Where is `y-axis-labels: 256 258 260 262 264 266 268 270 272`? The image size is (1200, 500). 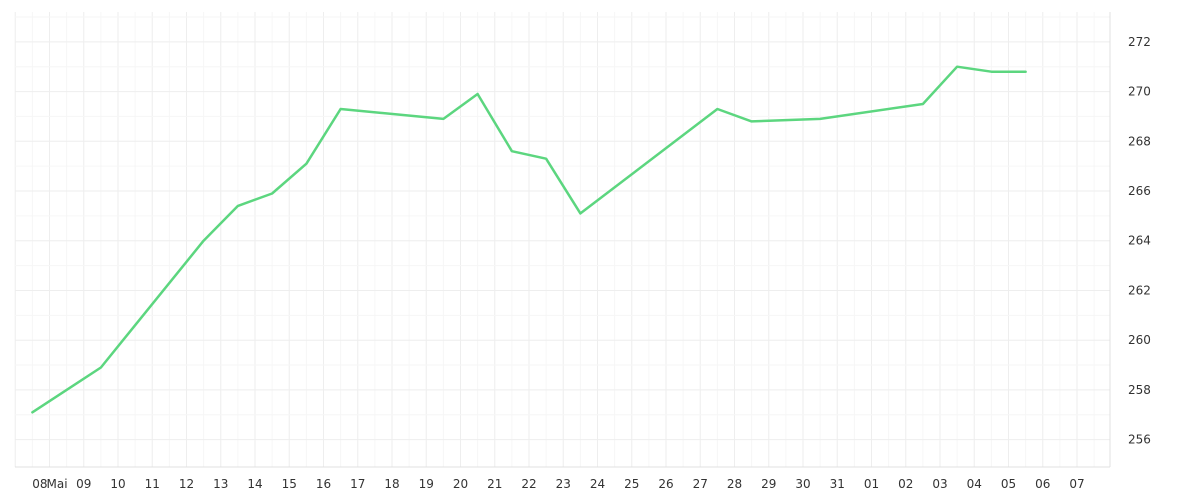
y-axis-labels: 256 258 260 262 264 266 268 270 272 is located at coordinates (1139, 241).